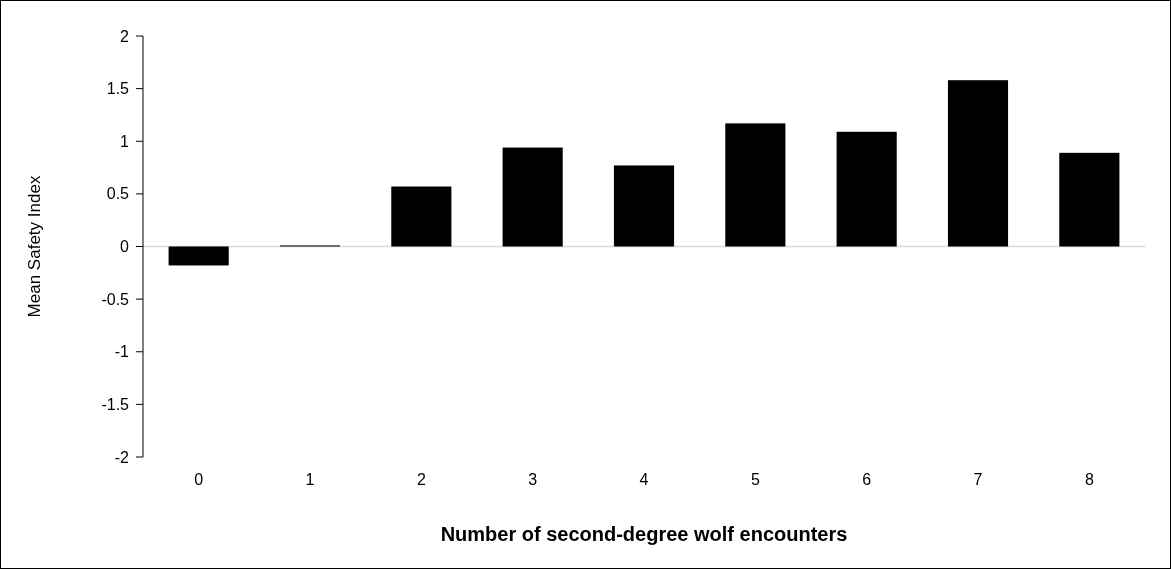 The width and height of the screenshot is (1171, 569). Describe the element at coordinates (533, 479) in the screenshot. I see `x-tick-label: 3` at that location.